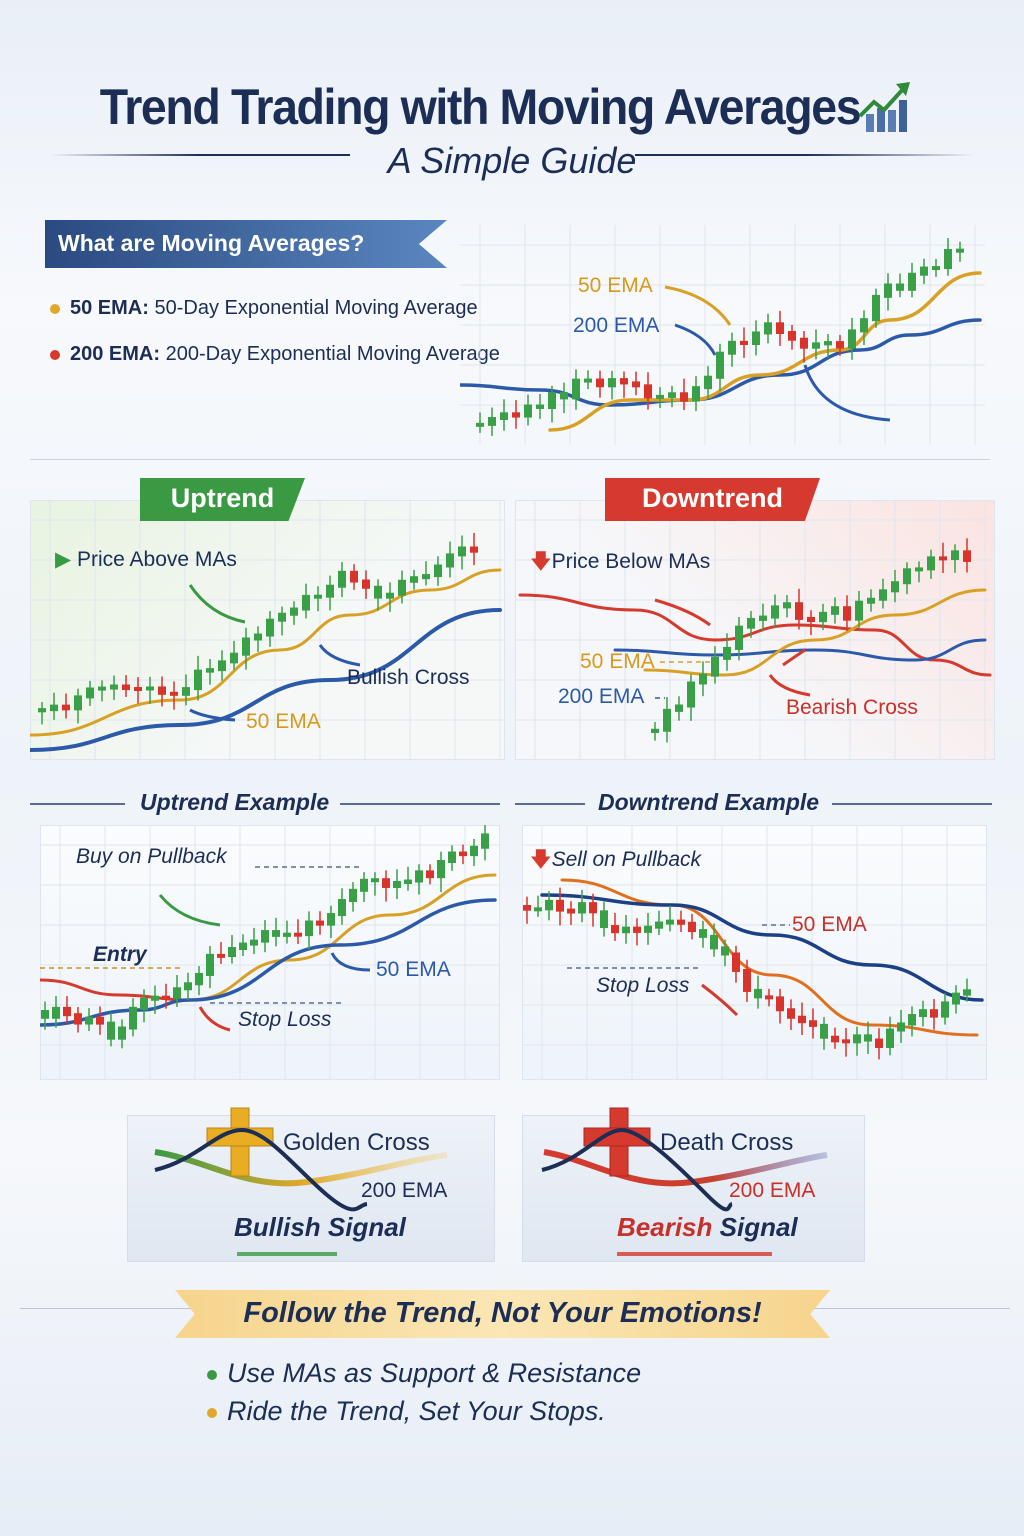 This screenshot has width=1024, height=1536. What do you see at coordinates (852, 707) in the screenshot?
I see `bearish-cross-label: Bearish Cross` at bounding box center [852, 707].